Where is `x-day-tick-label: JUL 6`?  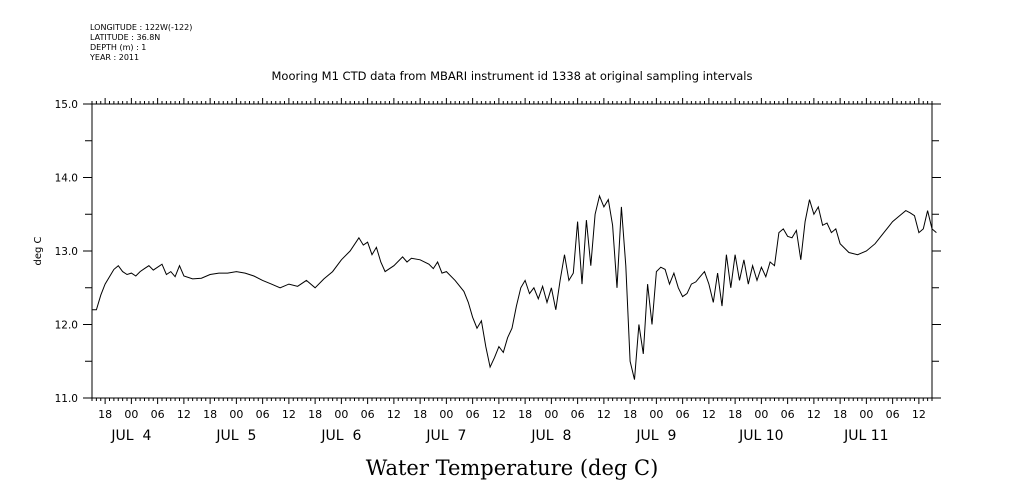 x-day-tick-label: JUL 6 is located at coordinates (340, 436).